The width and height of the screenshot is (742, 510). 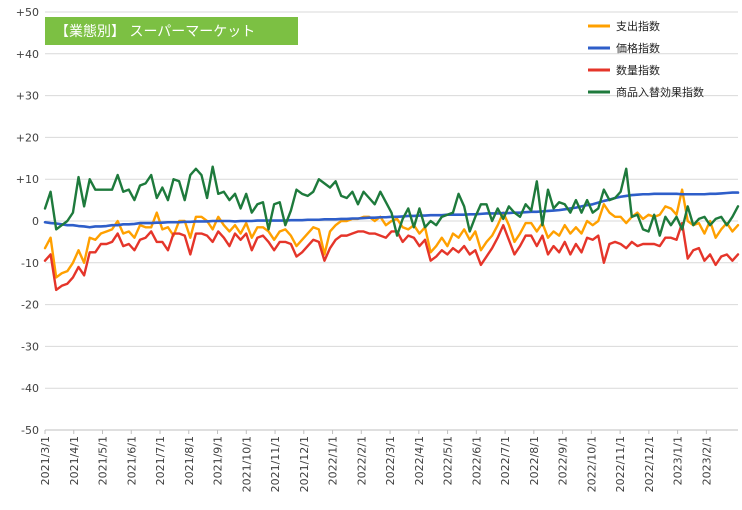 I want to click on x-tick-label: 2021/9/1, so click(x=218, y=460).